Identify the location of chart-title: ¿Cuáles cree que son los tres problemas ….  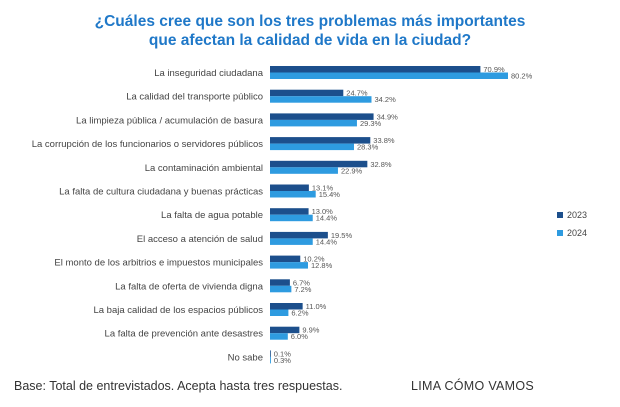
(310, 31).